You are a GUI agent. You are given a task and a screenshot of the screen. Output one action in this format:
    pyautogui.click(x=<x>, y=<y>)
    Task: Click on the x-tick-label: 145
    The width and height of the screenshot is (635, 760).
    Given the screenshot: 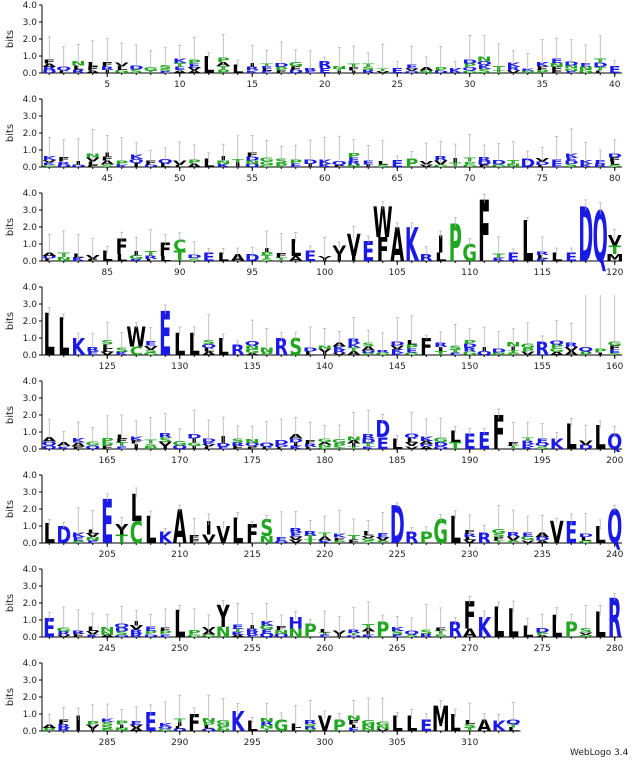 What is the action you would take?
    pyautogui.click(x=397, y=367)
    